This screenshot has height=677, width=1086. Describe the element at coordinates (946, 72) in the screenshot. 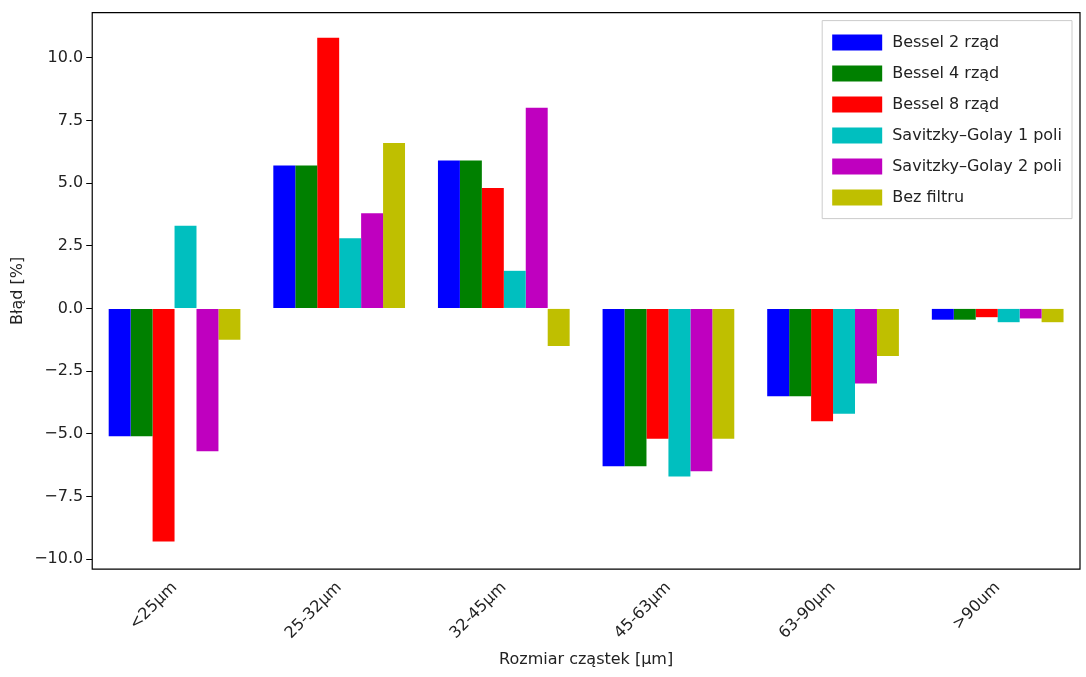

I see `legend-label: Bessel 4 rząd` at that location.